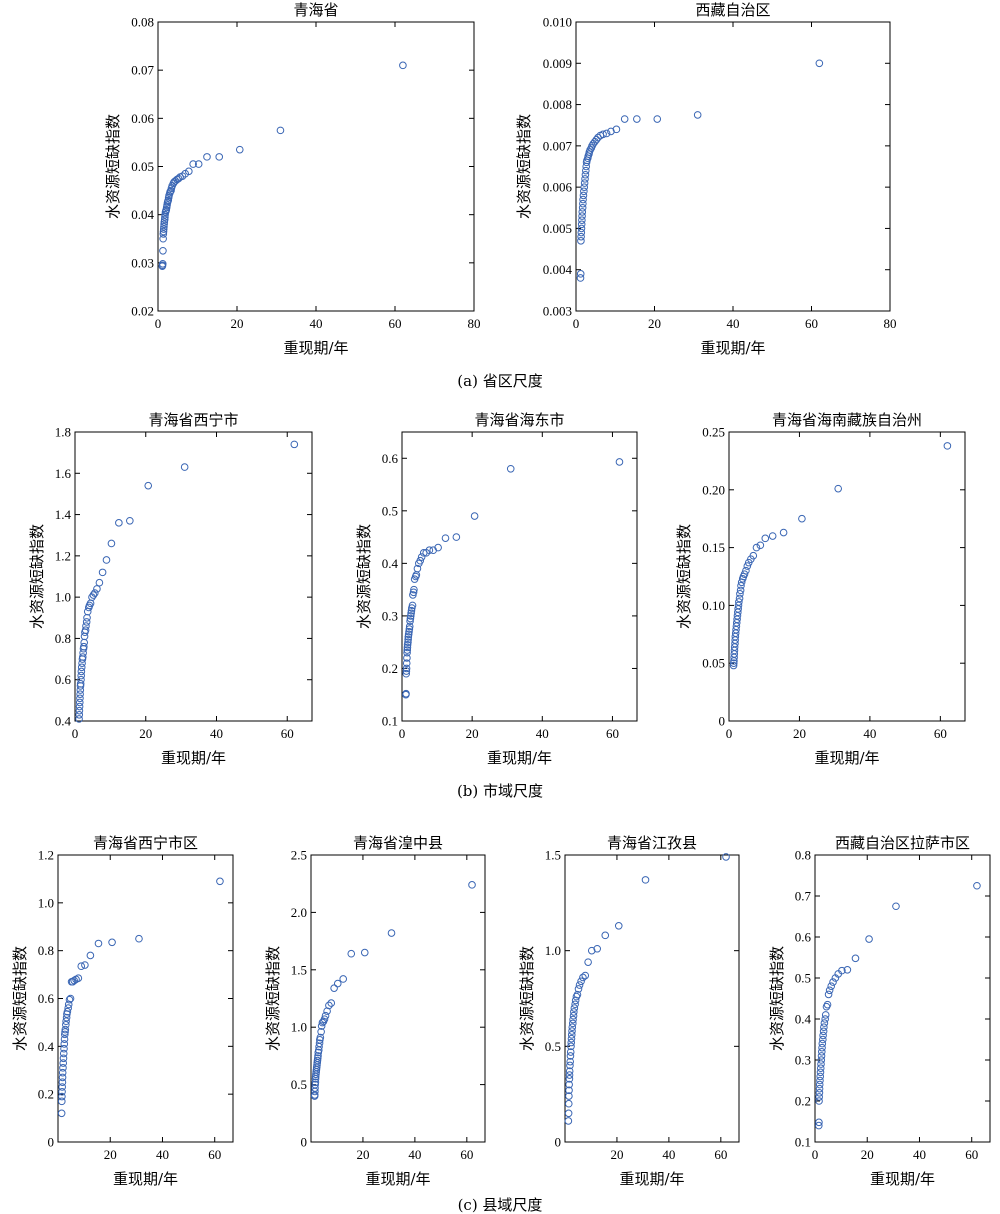  I want to click on y-tick-label: 0.10, so click(713, 605).